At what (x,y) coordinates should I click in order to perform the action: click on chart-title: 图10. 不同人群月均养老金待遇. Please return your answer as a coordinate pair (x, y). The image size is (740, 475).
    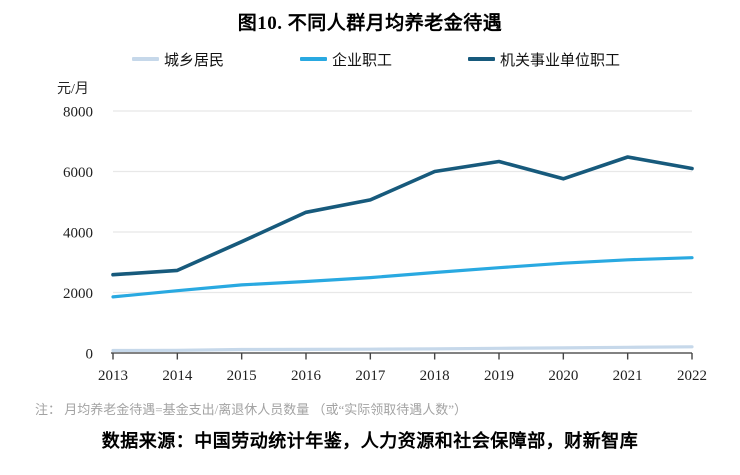
    Looking at the image, I should click on (370, 23).